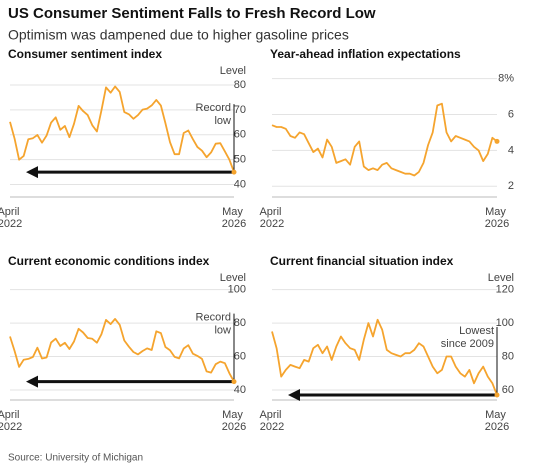  Describe the element at coordinates (240, 160) in the screenshot. I see `y-tick-label: 50` at that location.